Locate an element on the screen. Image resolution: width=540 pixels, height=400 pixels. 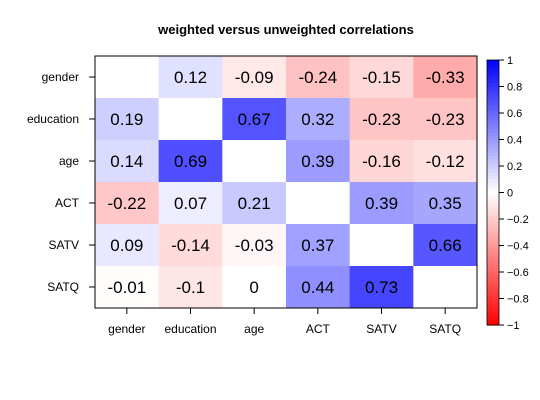
chart-title: weighted versus unweighted correlations is located at coordinates (285, 29).